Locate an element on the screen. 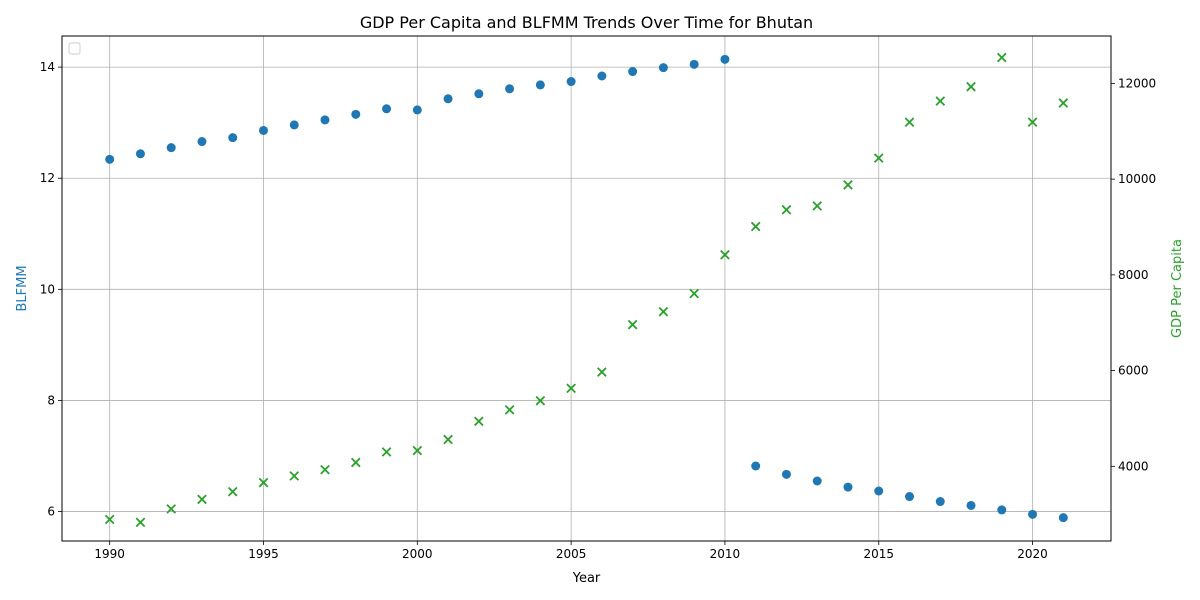 Image resolution: width=1200 pixels, height=600 pixels. y-axis-left: 6 8 10 12 14 is located at coordinates (51, 289).